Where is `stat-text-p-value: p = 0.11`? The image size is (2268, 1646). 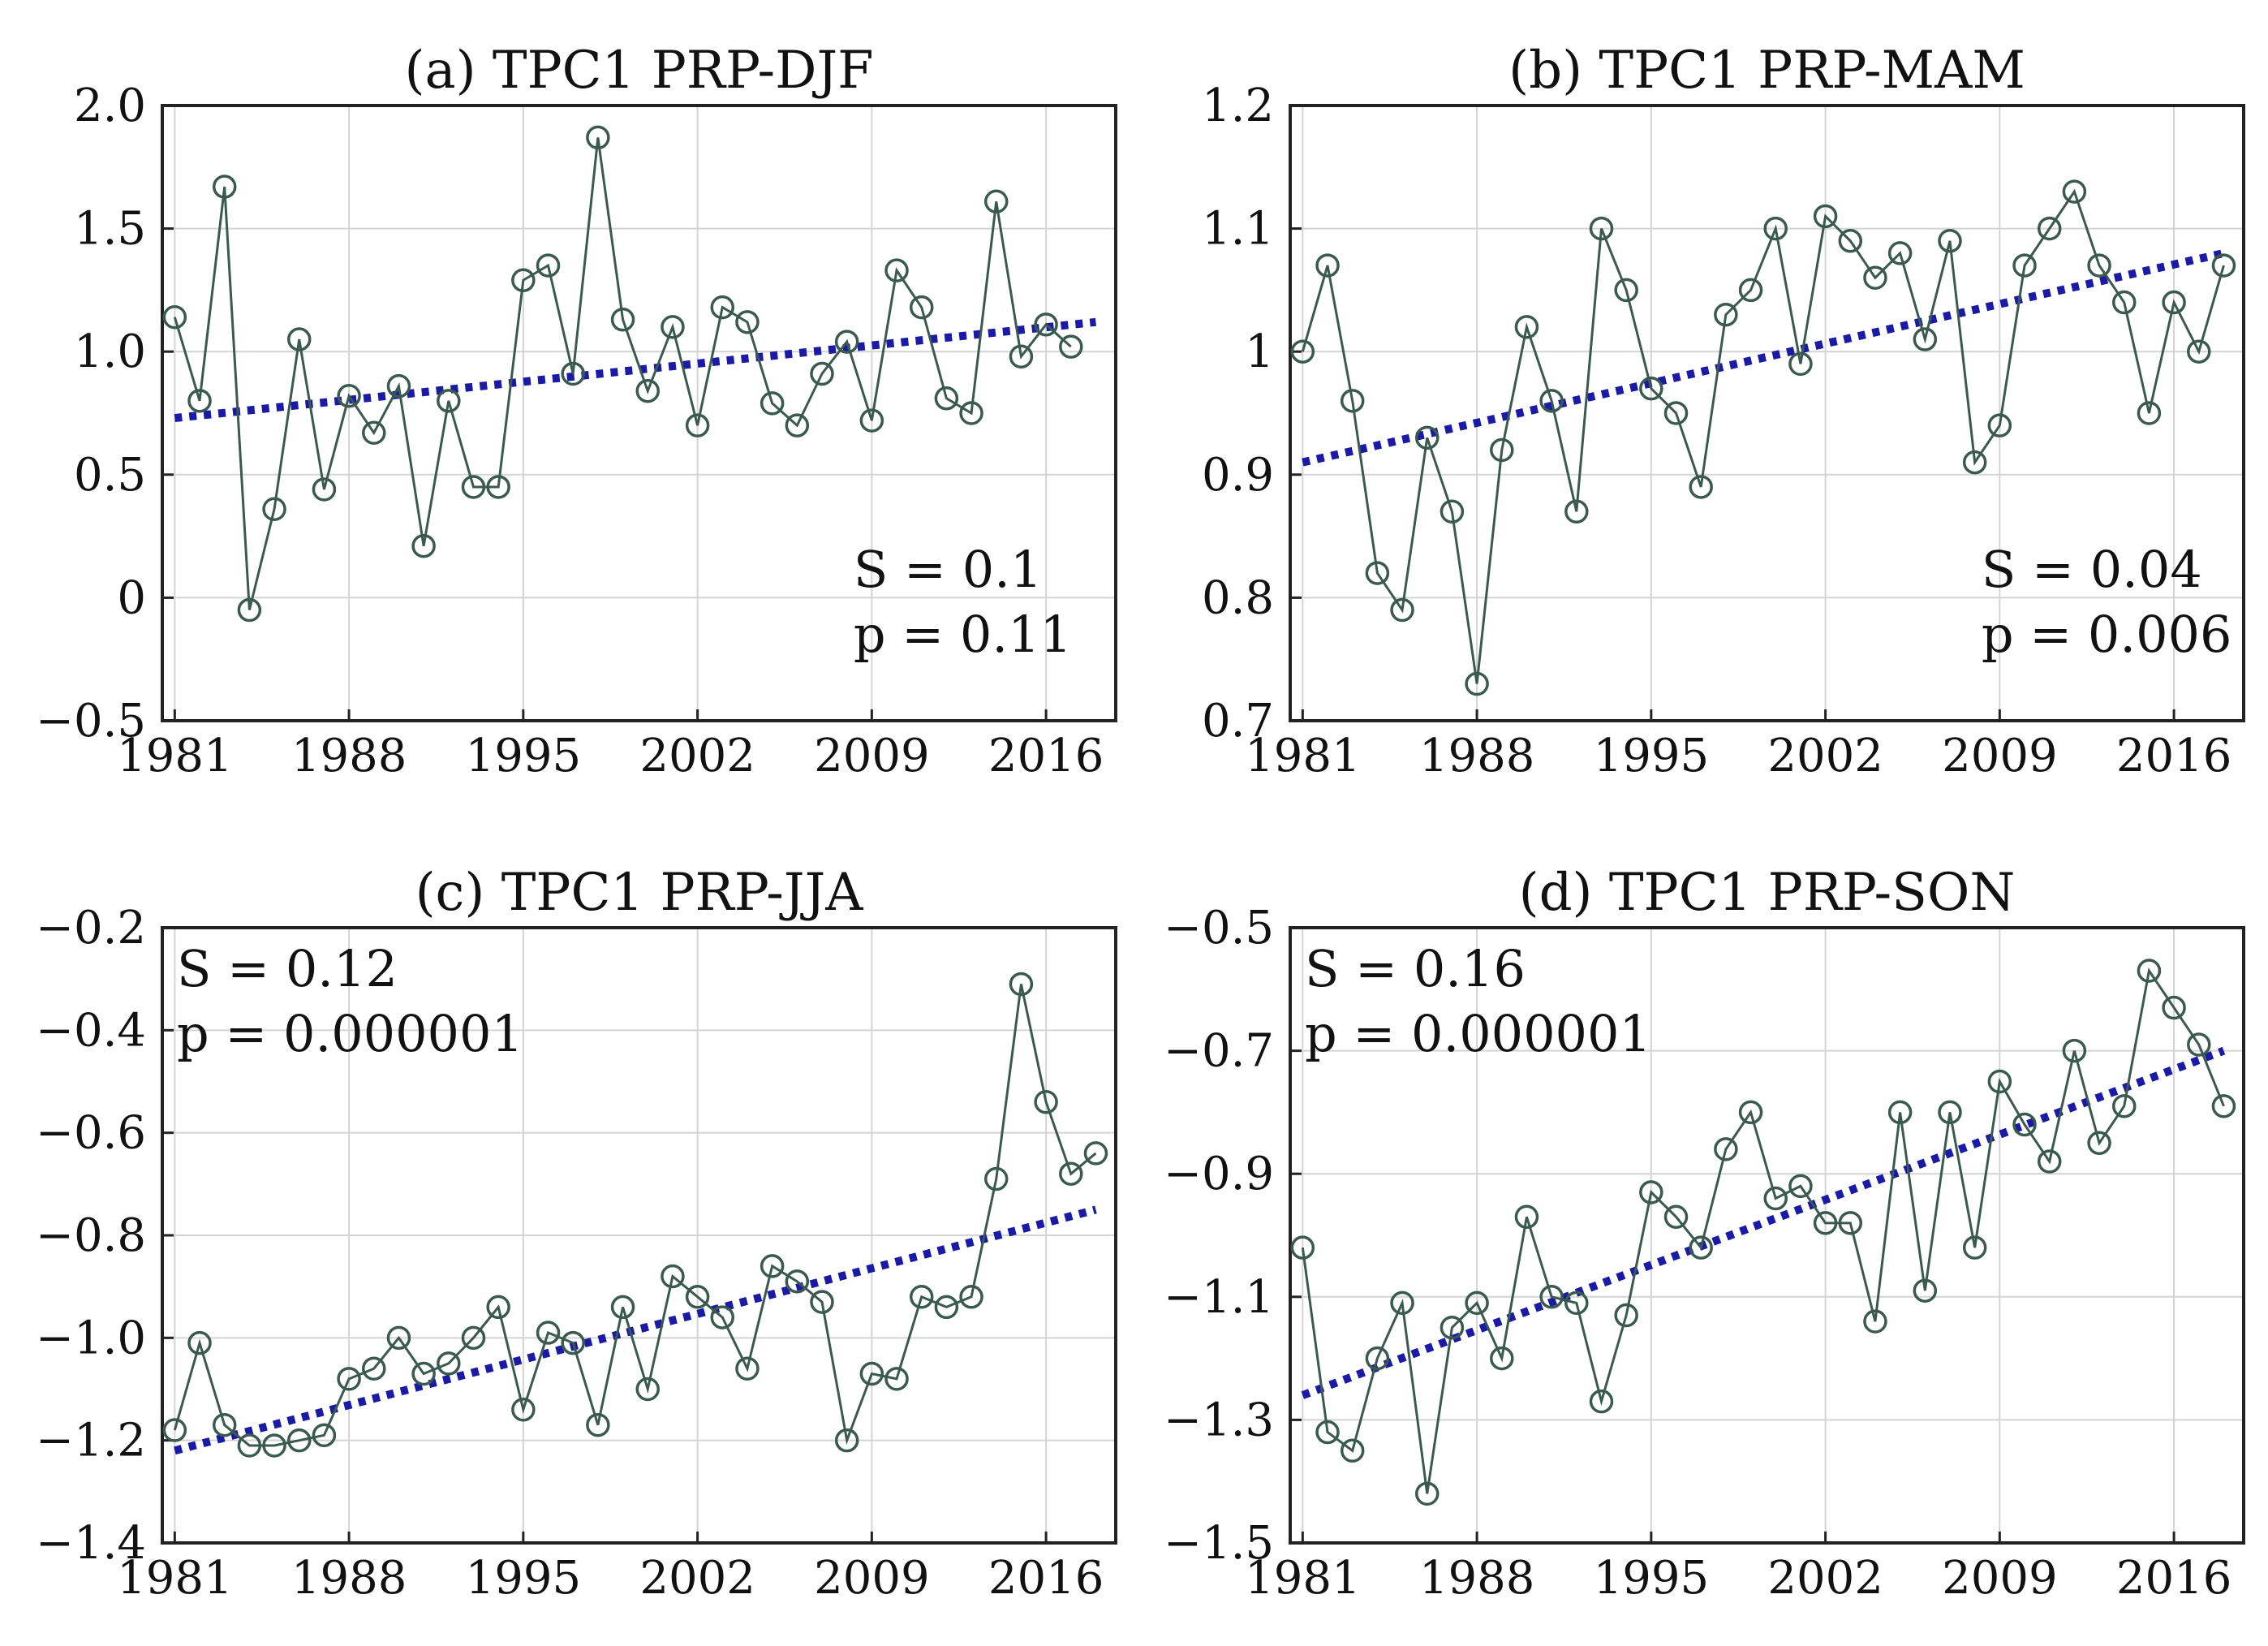
stat-text-p-value: p = 0.11 is located at coordinates (963, 635).